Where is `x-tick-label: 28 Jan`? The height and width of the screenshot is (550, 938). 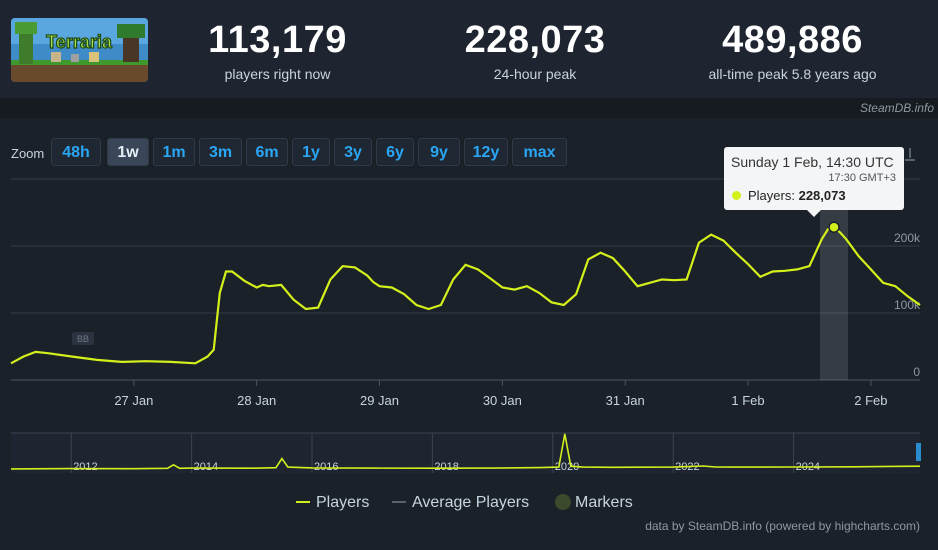 x-tick-label: 28 Jan is located at coordinates (256, 400).